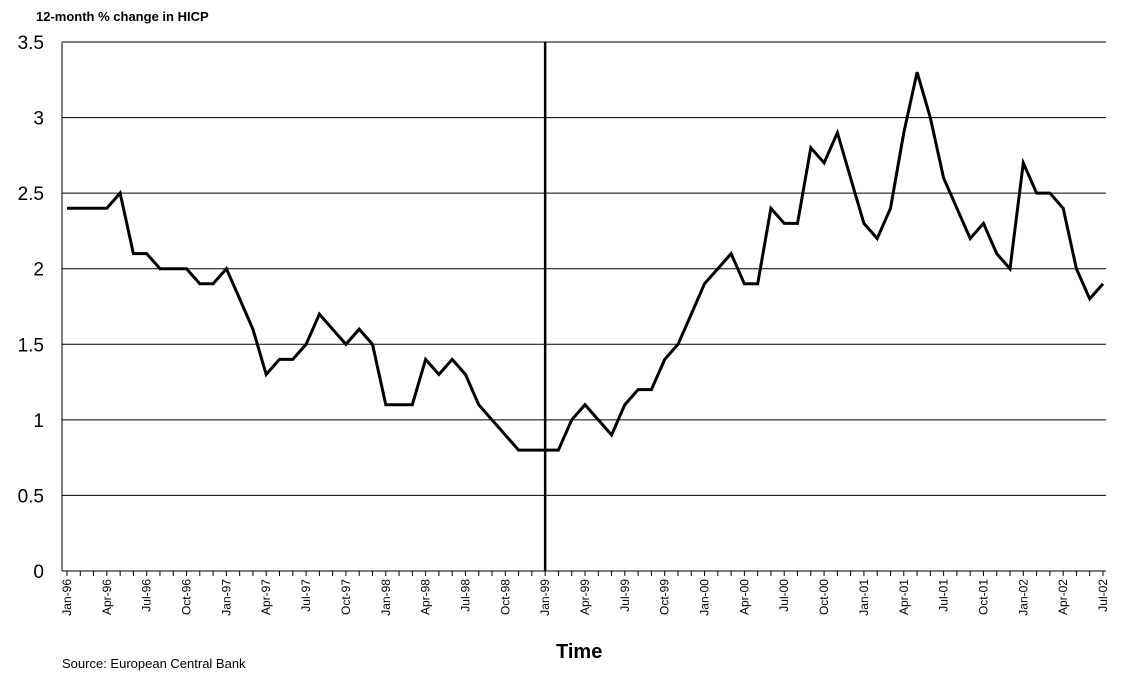 The image size is (1126, 681). What do you see at coordinates (1063, 597) in the screenshot?
I see `x-tick-label: Apr-02` at bounding box center [1063, 597].